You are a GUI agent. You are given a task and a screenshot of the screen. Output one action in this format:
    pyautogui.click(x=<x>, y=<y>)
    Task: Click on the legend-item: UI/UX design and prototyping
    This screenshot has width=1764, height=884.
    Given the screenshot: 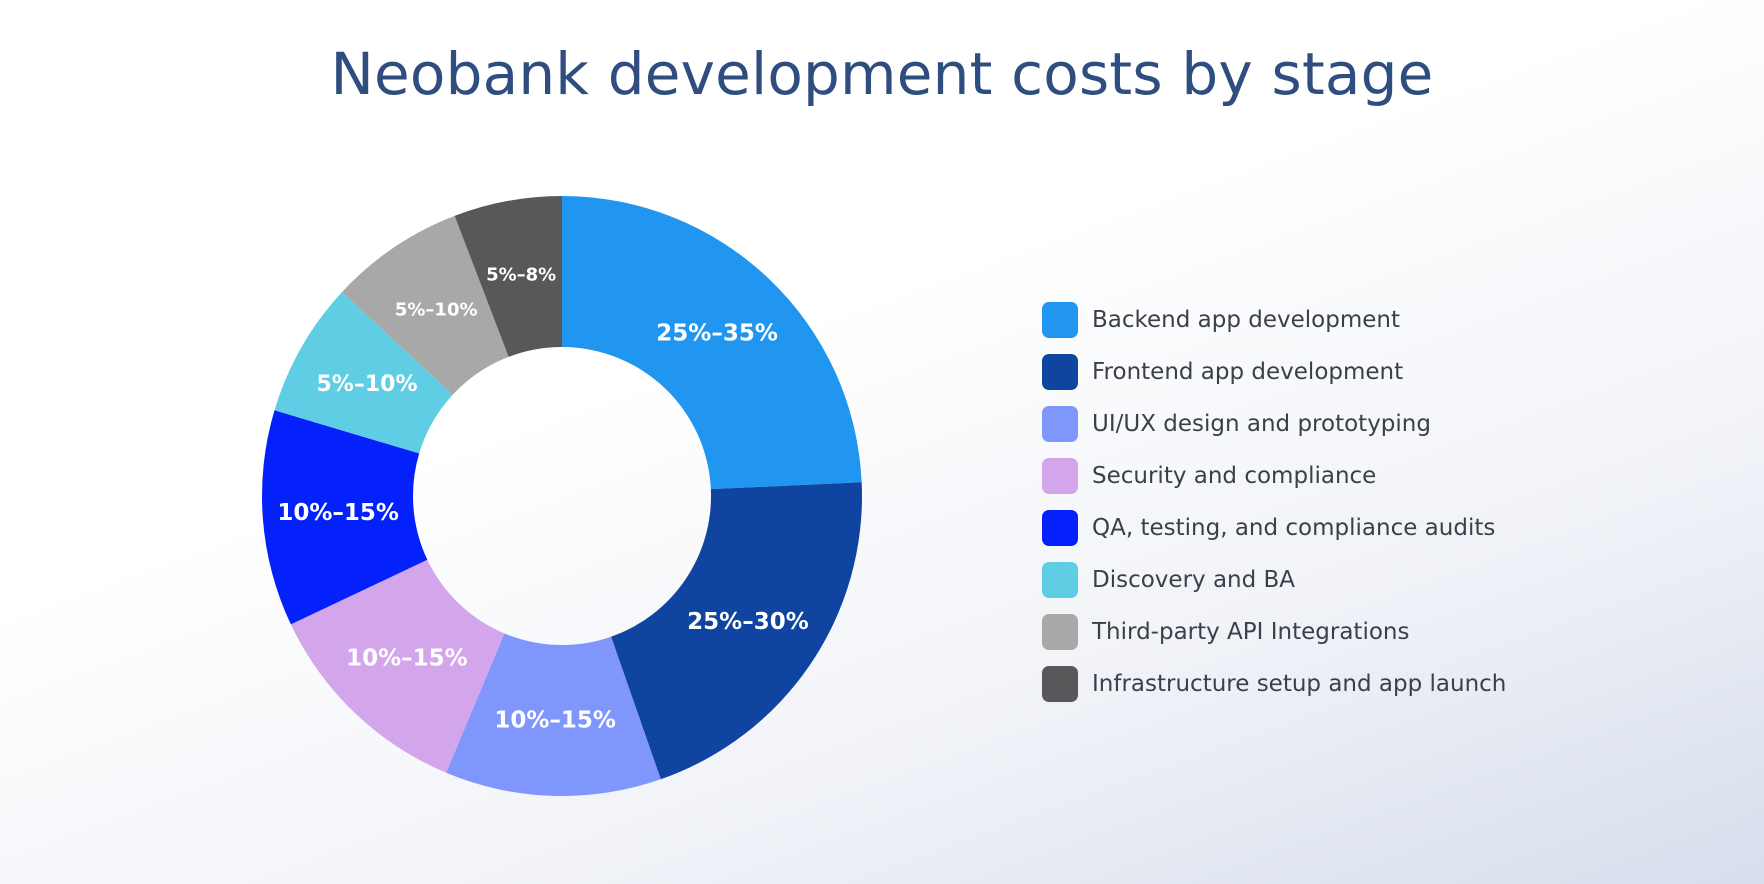 What is the action you would take?
    pyautogui.click(x=1274, y=424)
    